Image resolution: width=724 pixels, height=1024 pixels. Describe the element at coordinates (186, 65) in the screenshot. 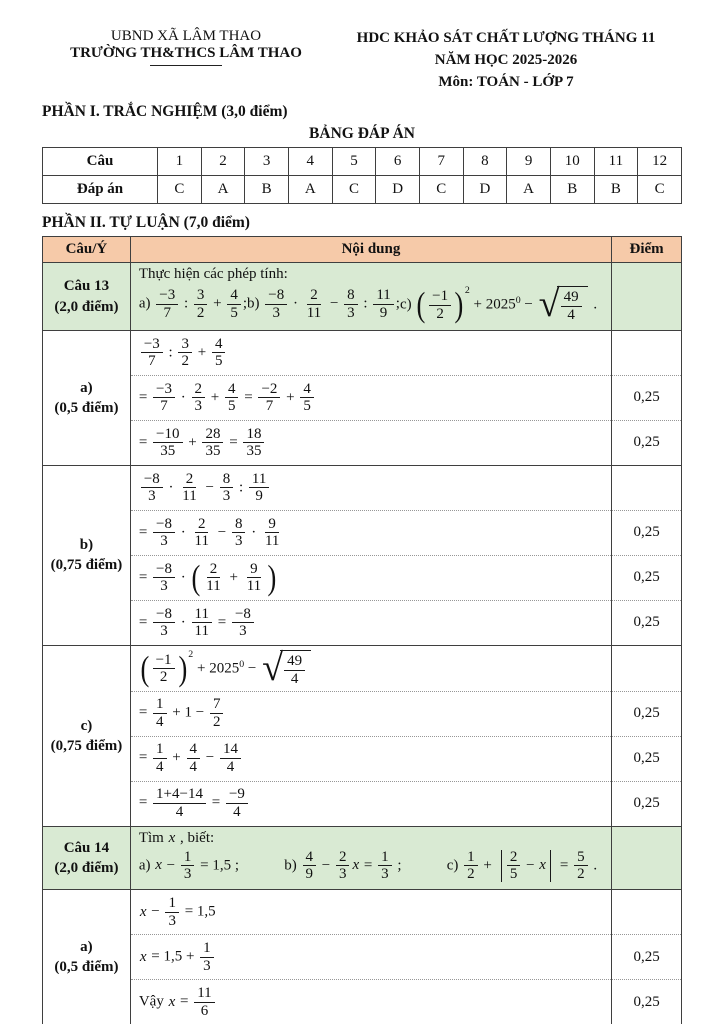

I see `header-rule` at that location.